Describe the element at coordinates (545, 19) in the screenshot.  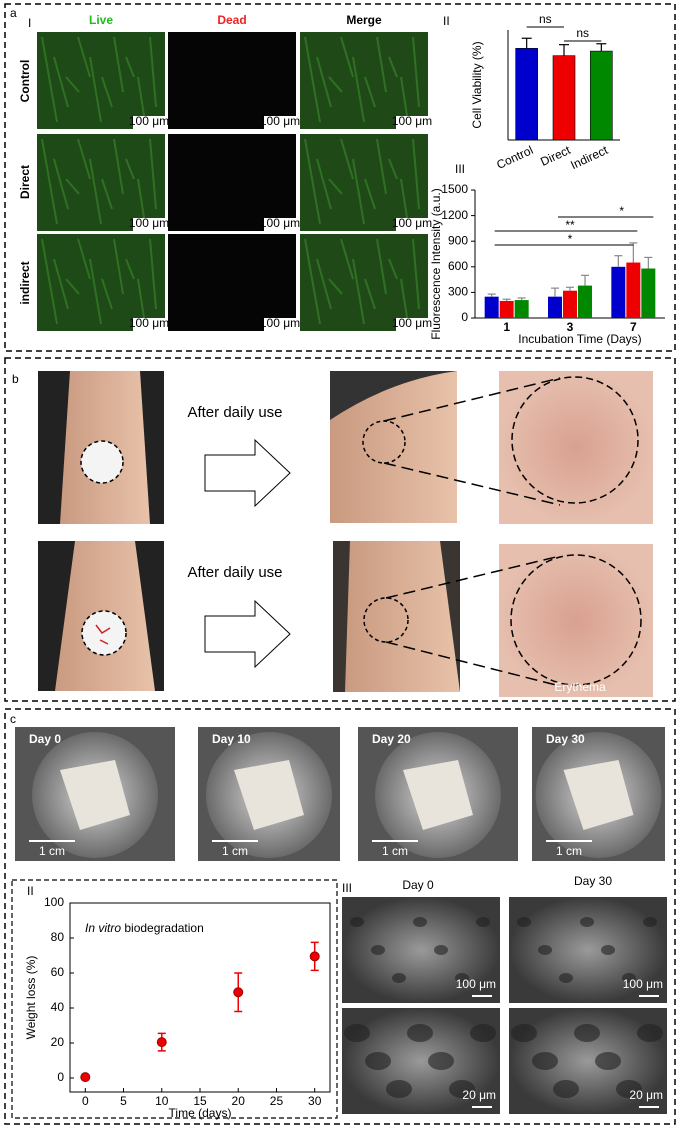
I see `significance-label: ns` at that location.